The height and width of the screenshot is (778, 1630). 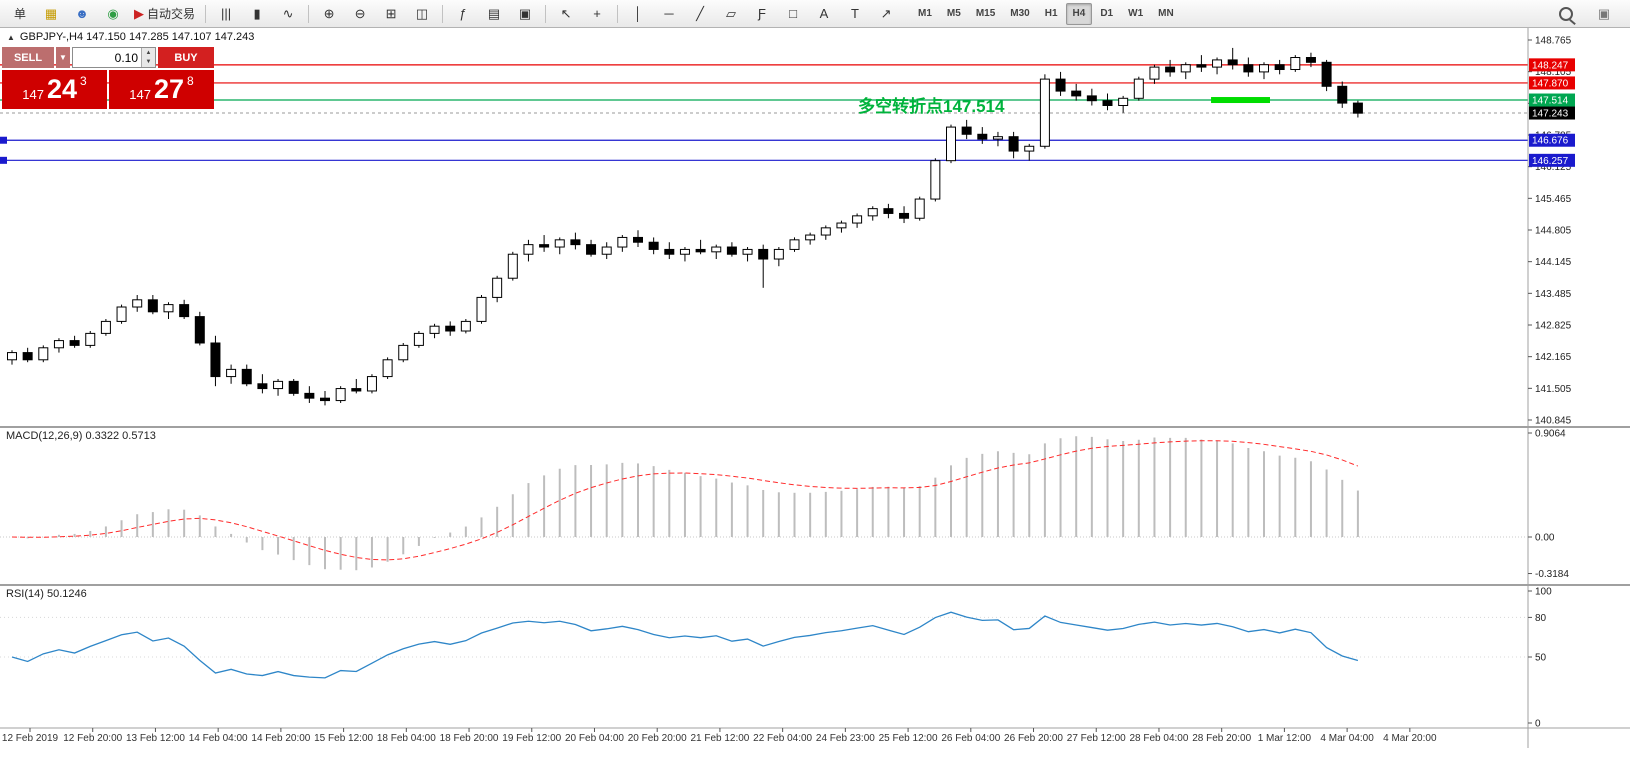 I want to click on time-label: 20 Feb 04:00, so click(x=594, y=738).